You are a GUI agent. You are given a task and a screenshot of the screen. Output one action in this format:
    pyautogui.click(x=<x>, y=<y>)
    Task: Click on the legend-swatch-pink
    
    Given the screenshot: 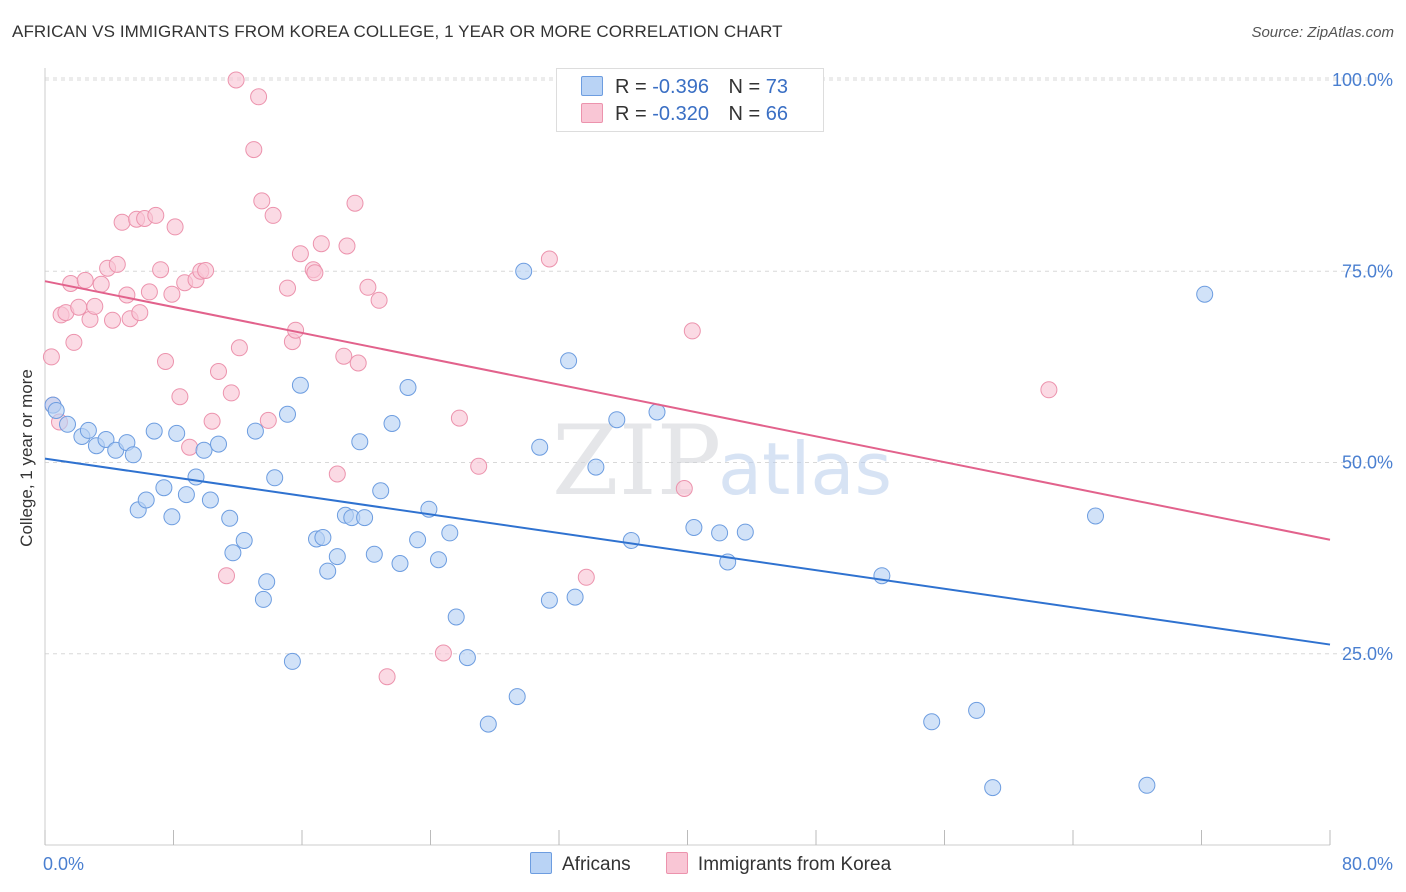 What is the action you would take?
    pyautogui.click(x=676, y=863)
    